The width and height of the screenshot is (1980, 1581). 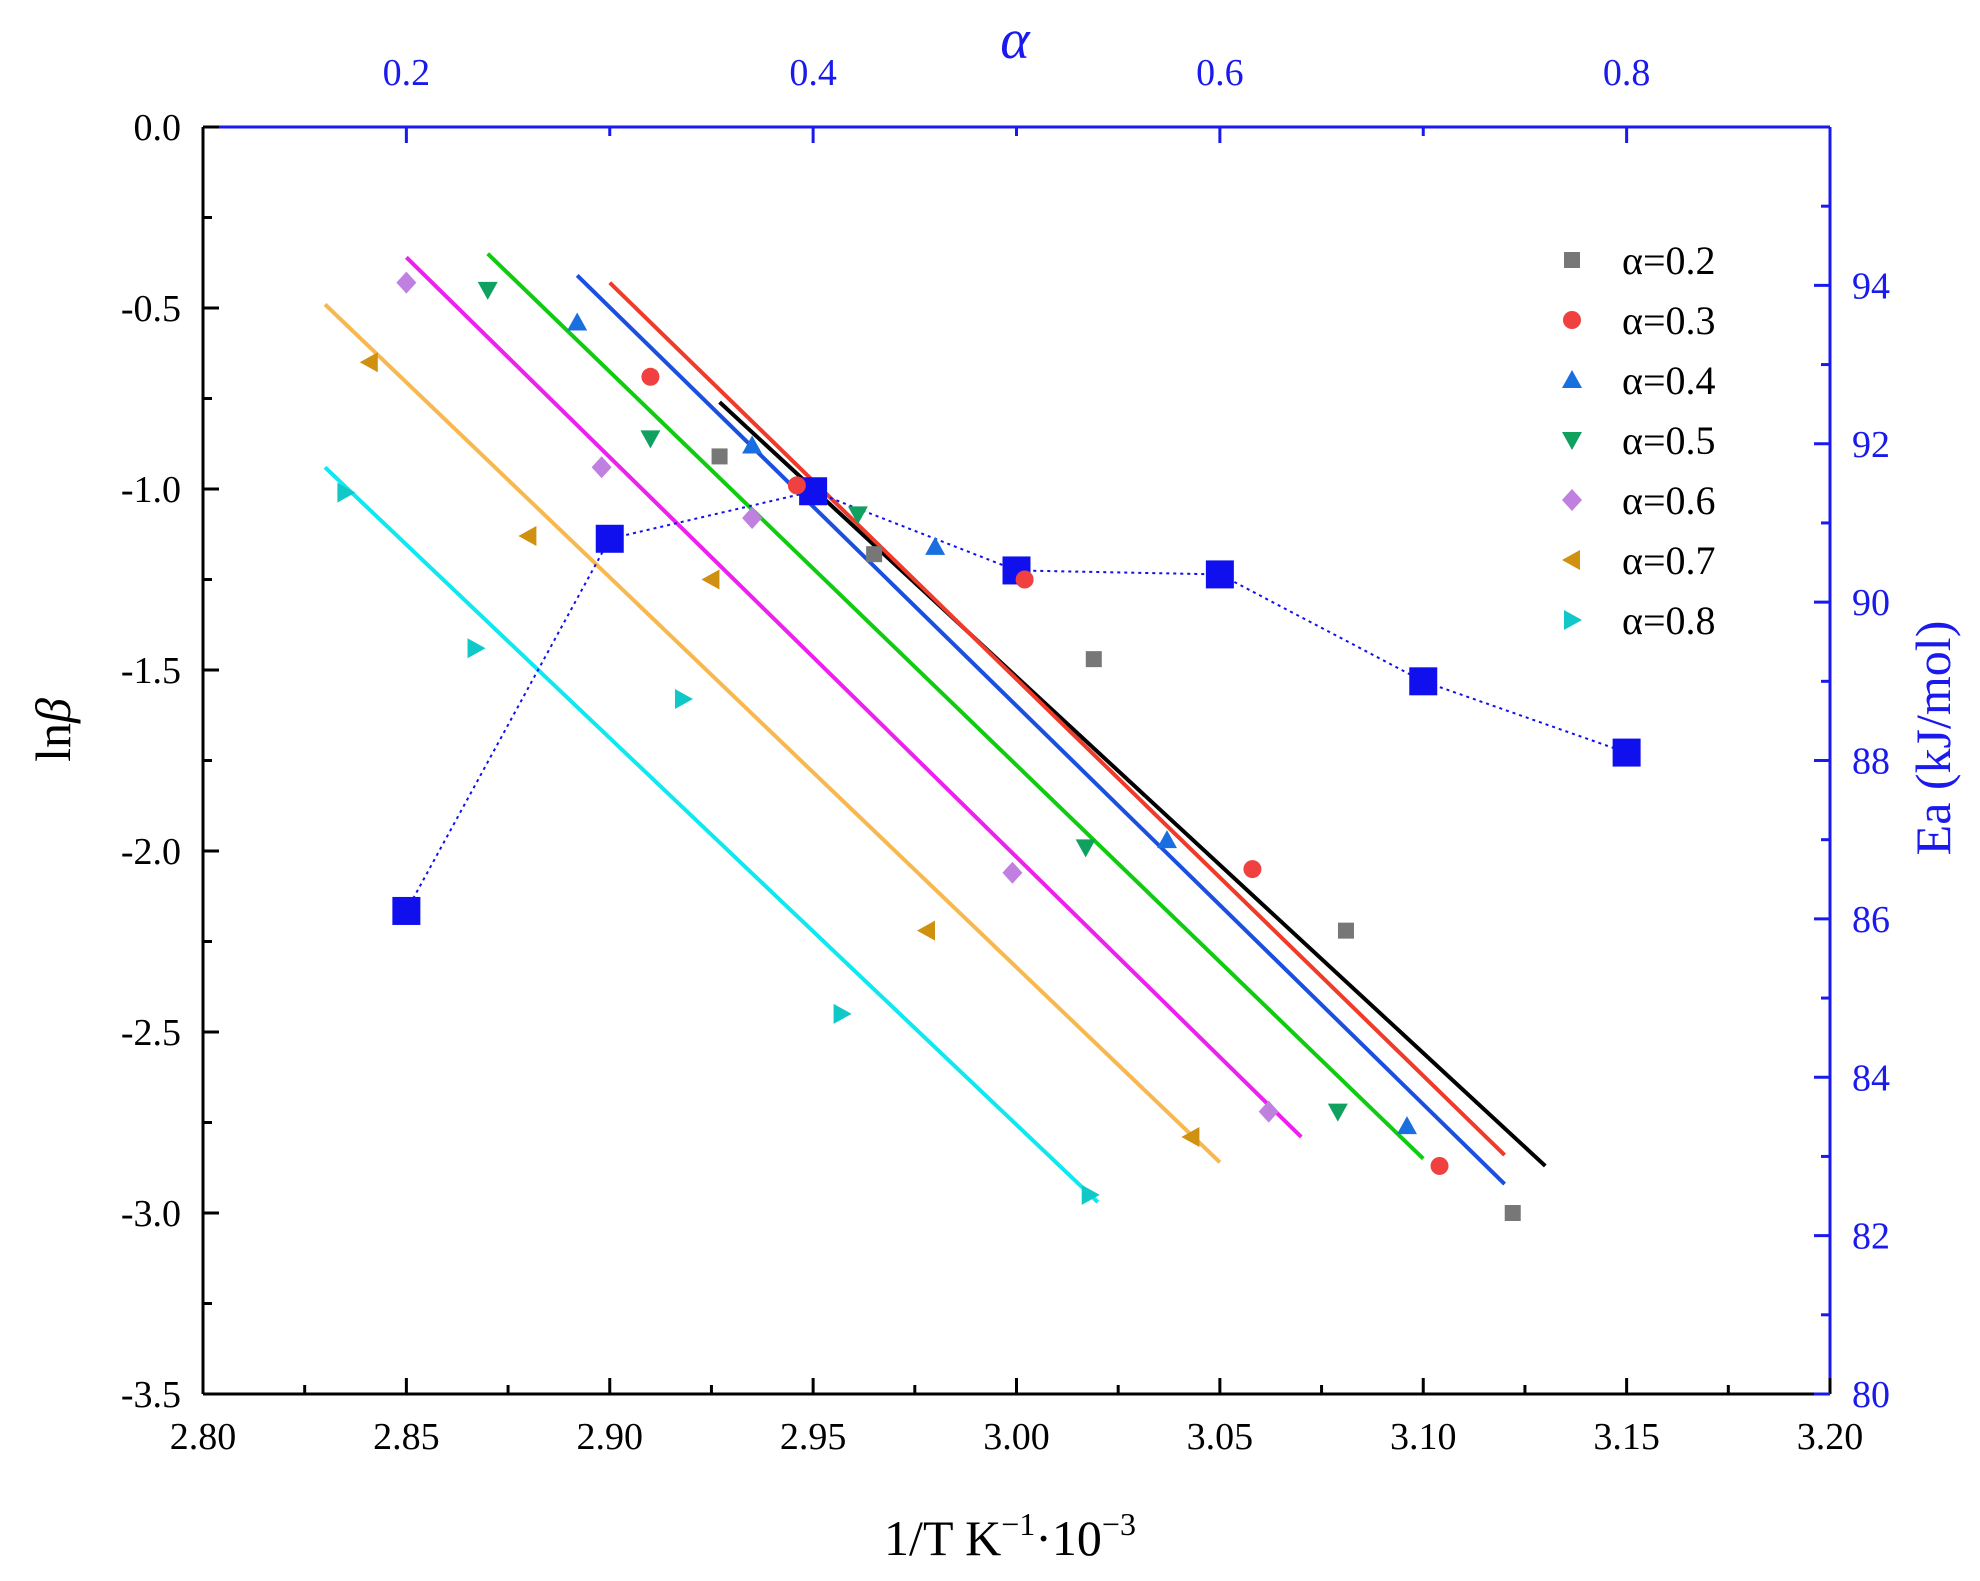 What do you see at coordinates (1669, 440) in the screenshot?
I see `legend-label-alpha-5: α=0.5` at bounding box center [1669, 440].